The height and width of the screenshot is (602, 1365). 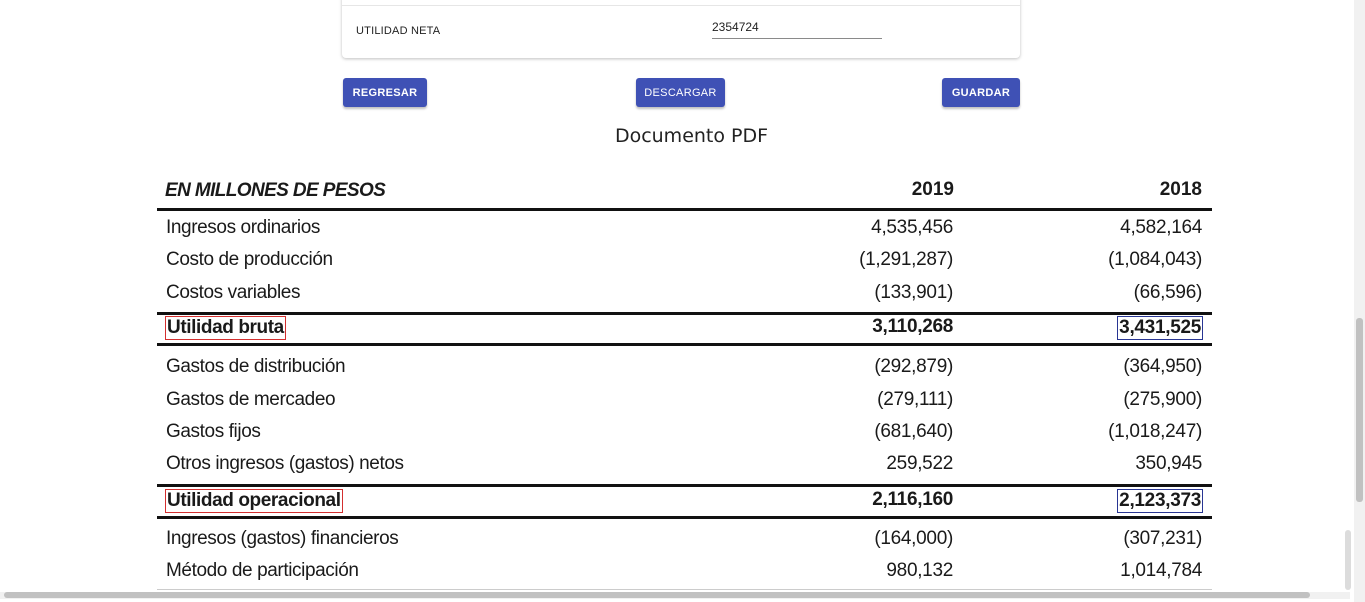 I want to click on horizontal-scrollbar, so click(x=675, y=595).